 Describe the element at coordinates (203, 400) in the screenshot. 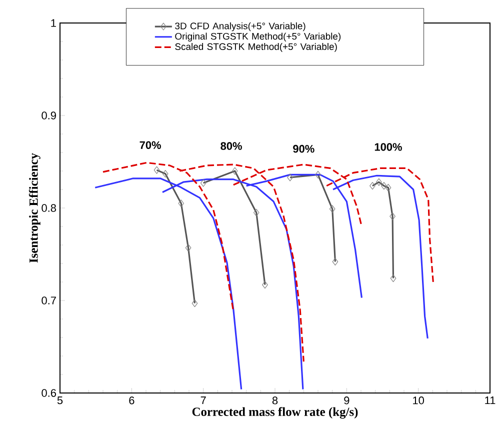

I see `x-tick-label: 7` at that location.